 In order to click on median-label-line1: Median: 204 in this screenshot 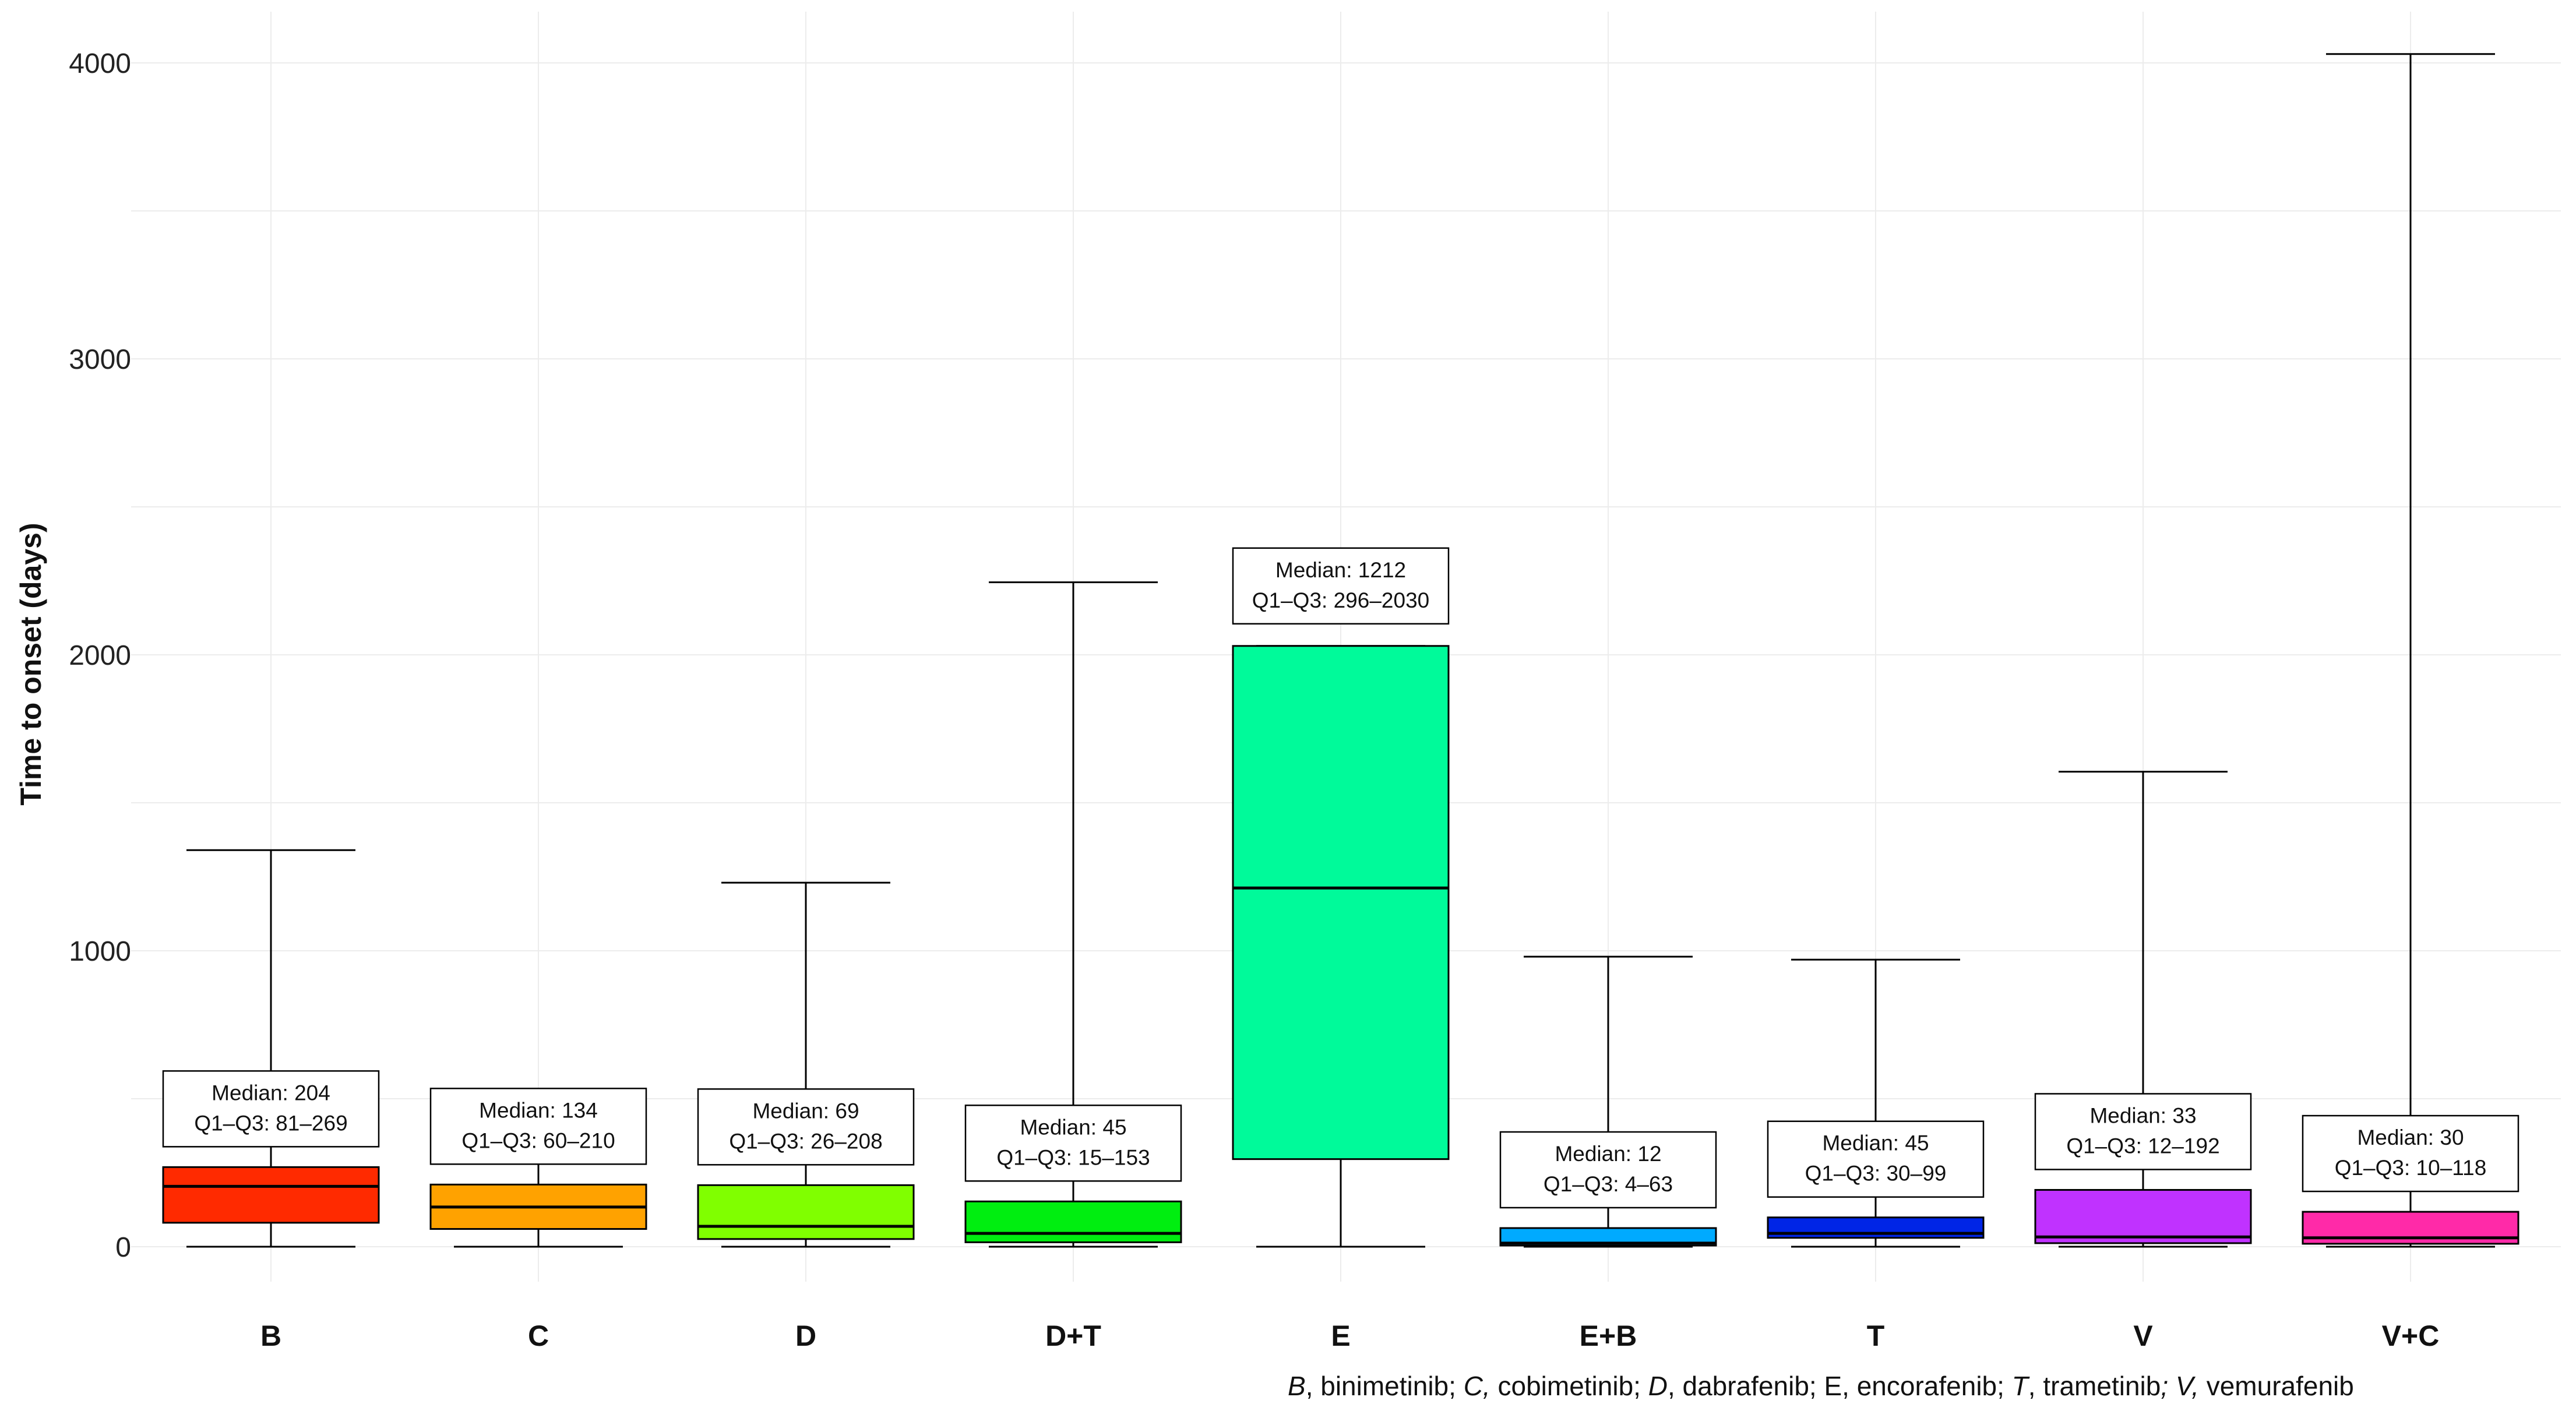, I will do `click(271, 1093)`.